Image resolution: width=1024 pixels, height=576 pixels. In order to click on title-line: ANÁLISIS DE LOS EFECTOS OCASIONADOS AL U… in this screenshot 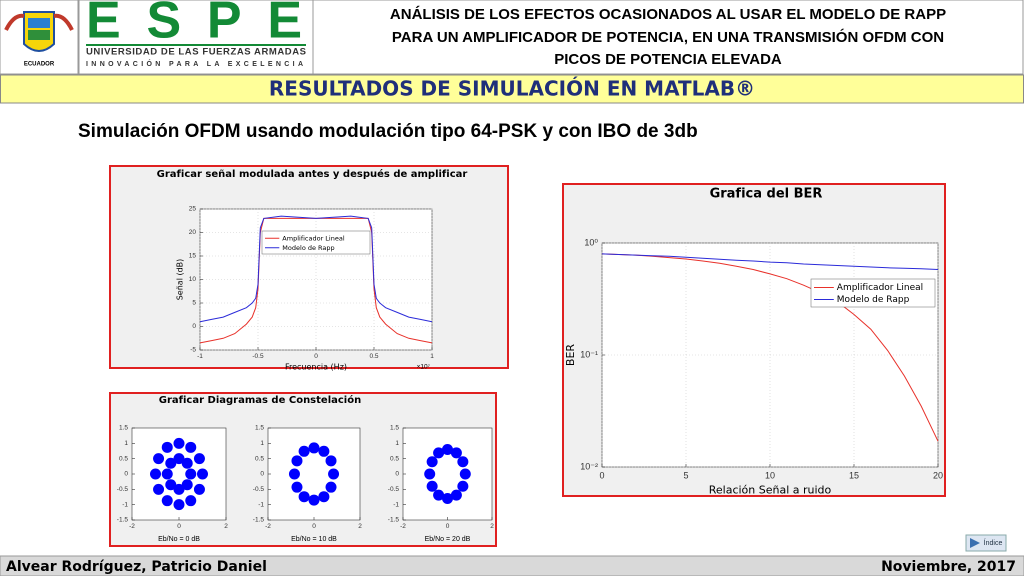, I will do `click(668, 14)`.